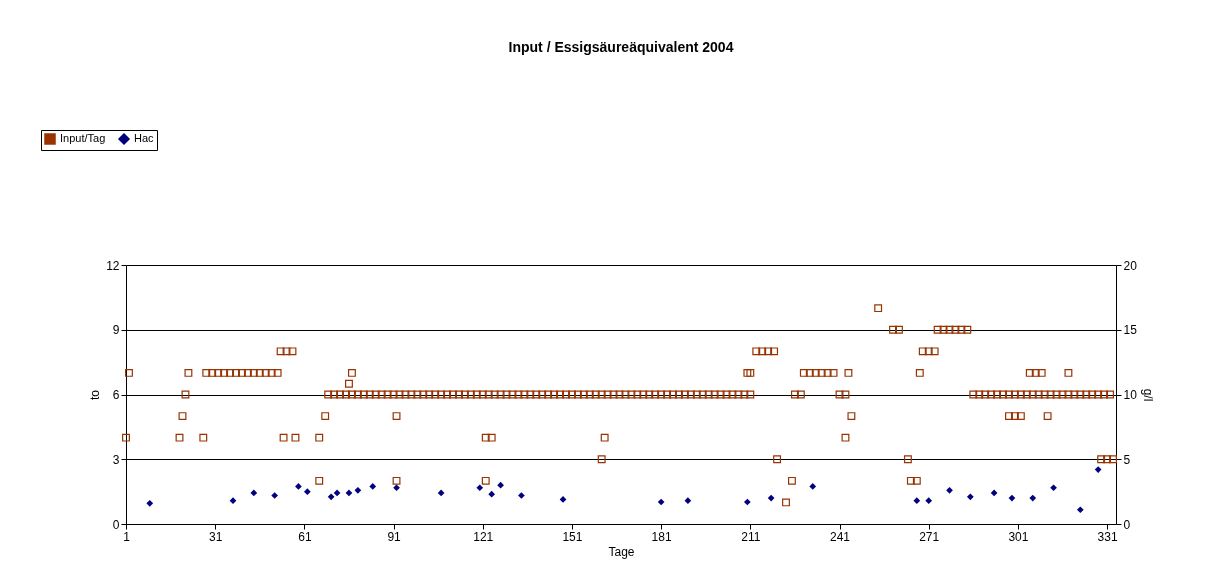 The image size is (1209, 577). I want to click on x-tick-label: 121, so click(483, 536).